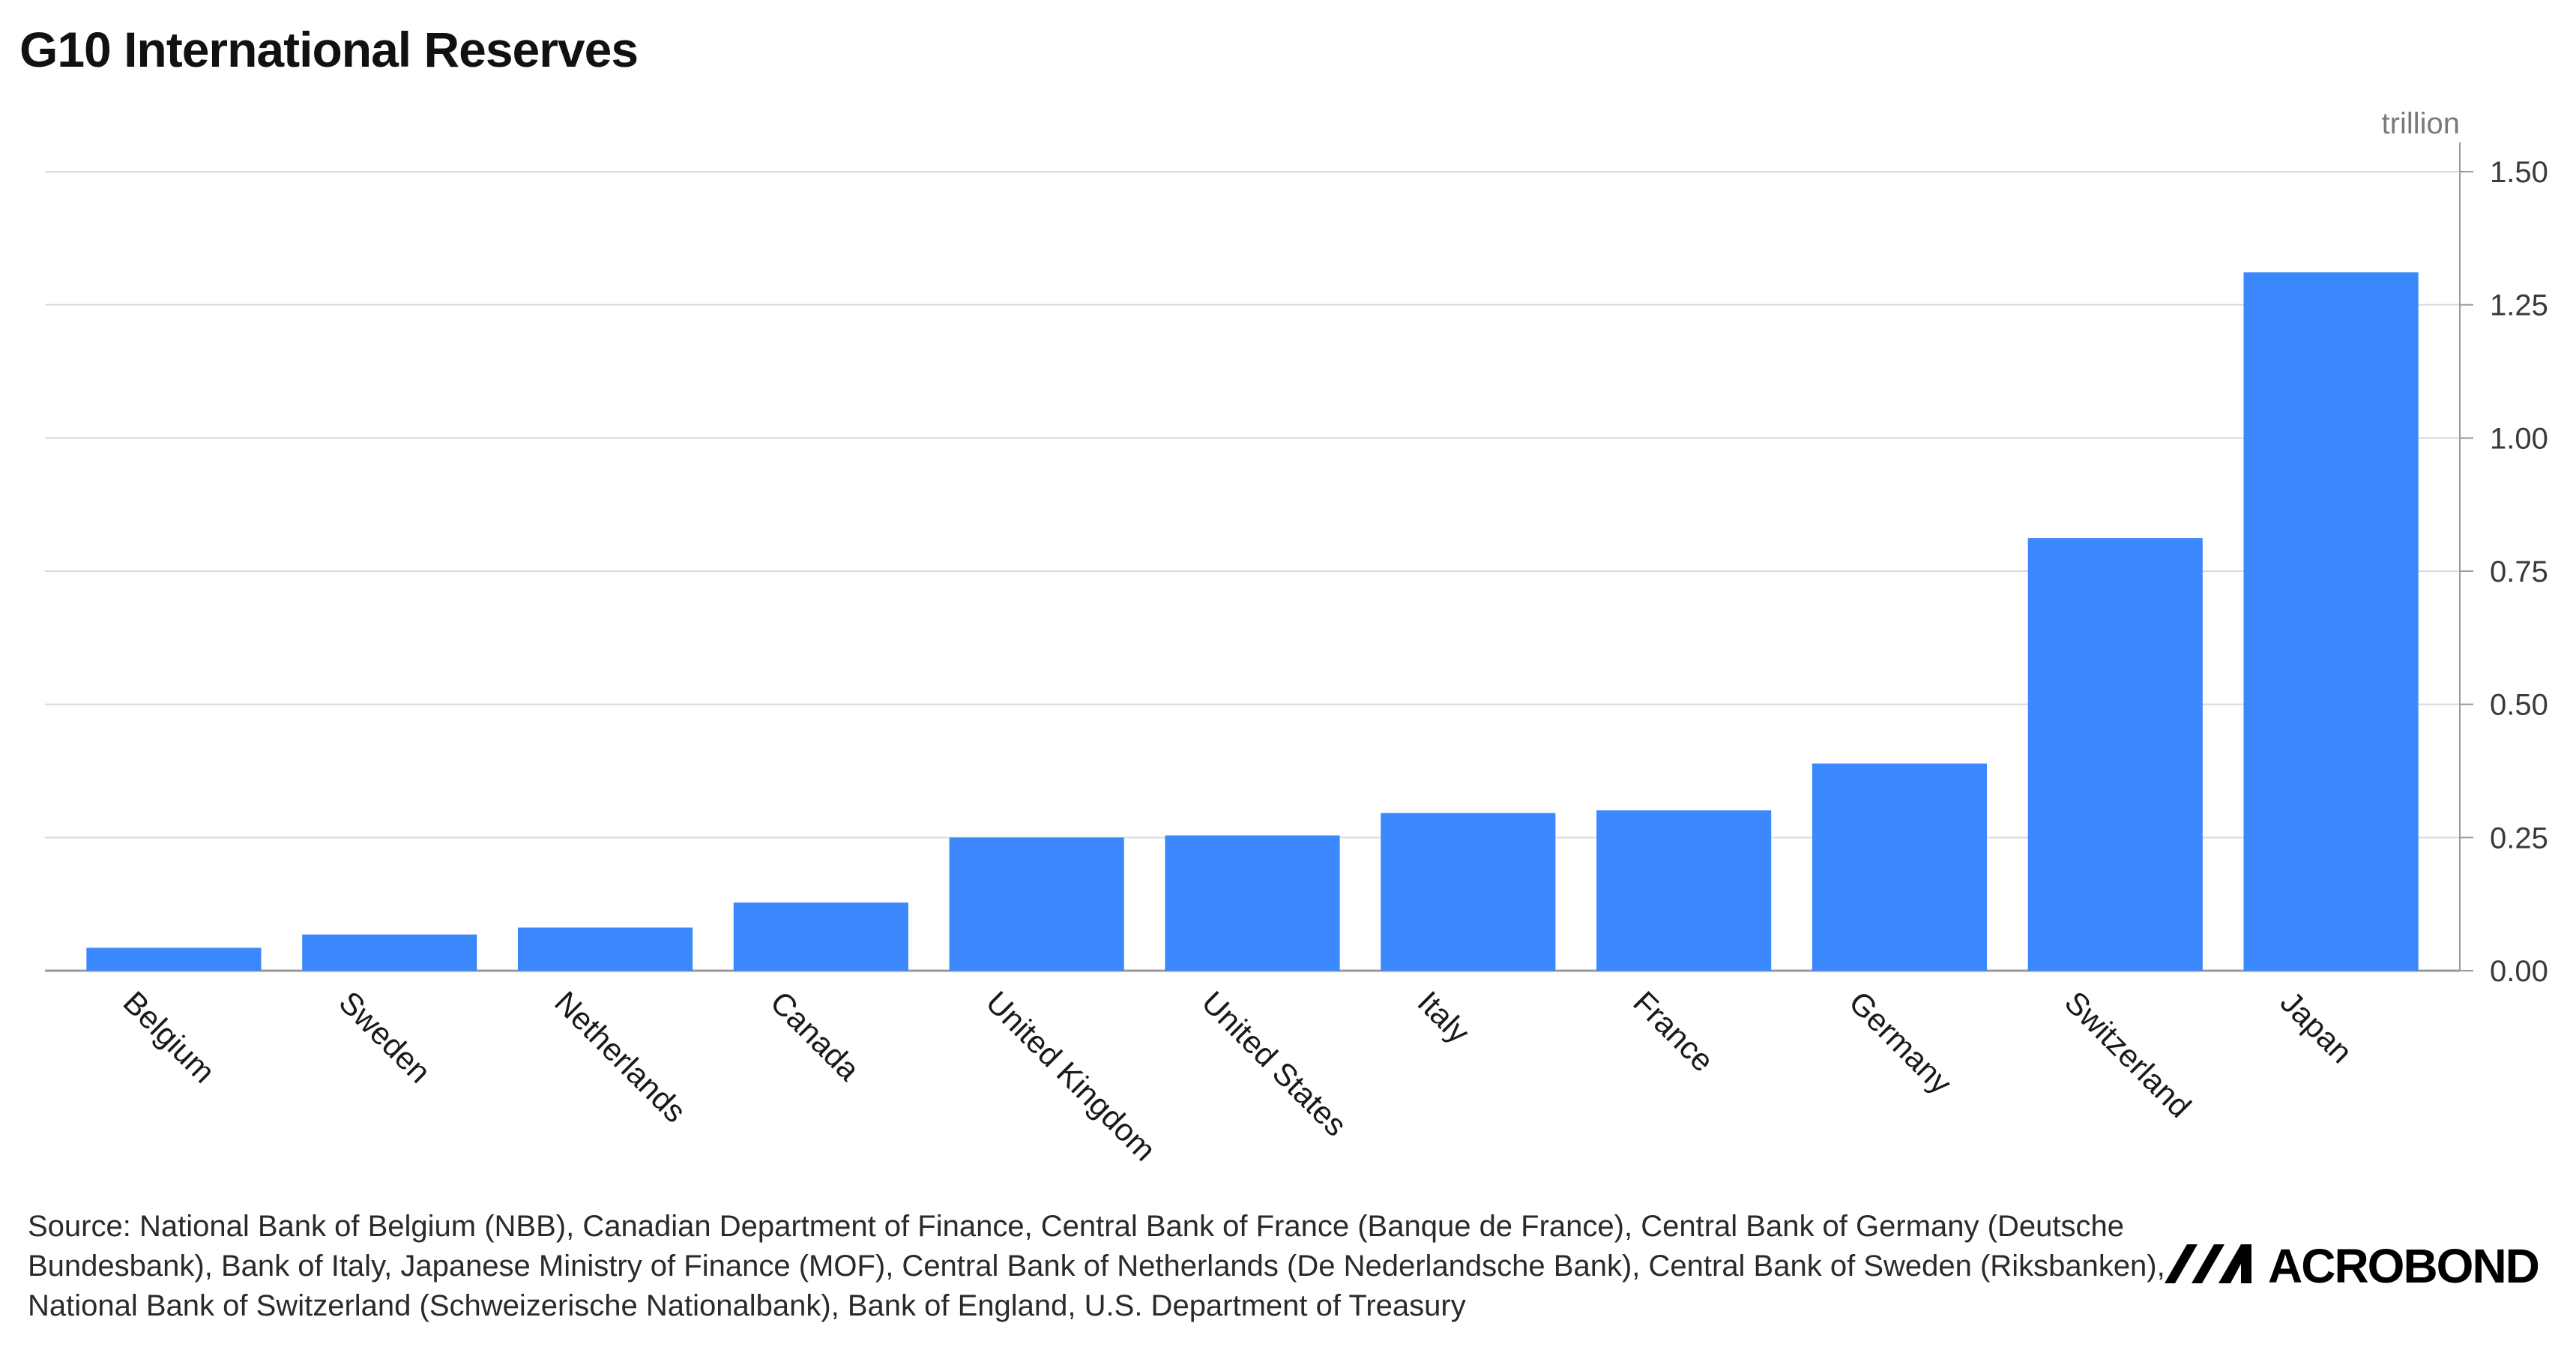  What do you see at coordinates (1900, 867) in the screenshot?
I see `bar-germany` at bounding box center [1900, 867].